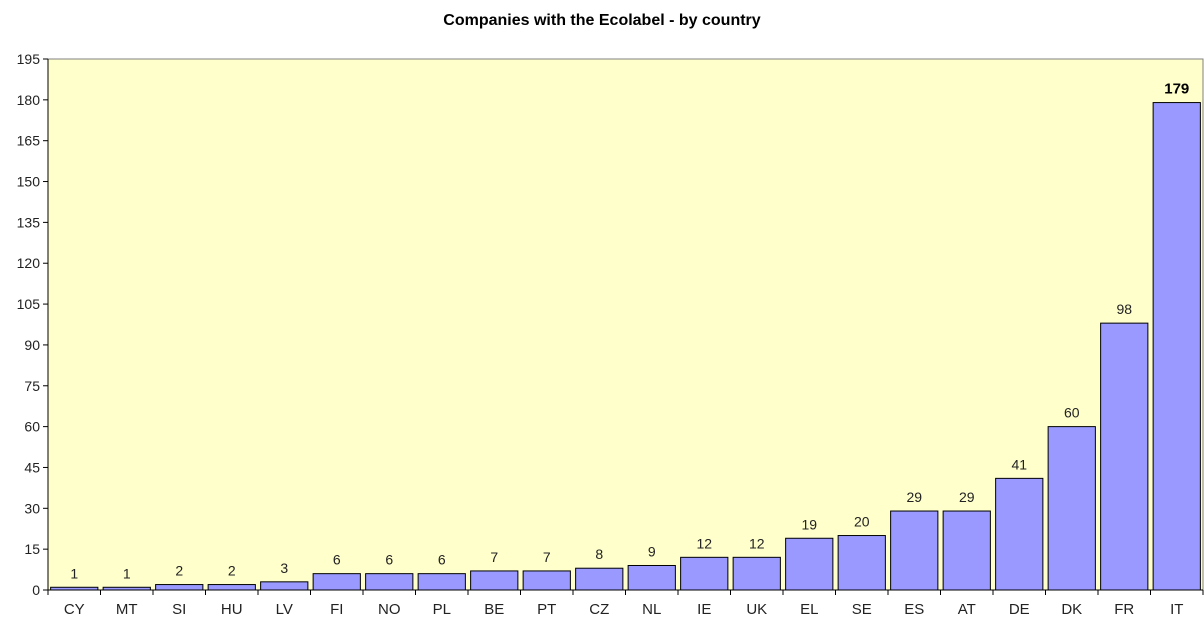  I want to click on x-tick-label: PT, so click(546, 609).